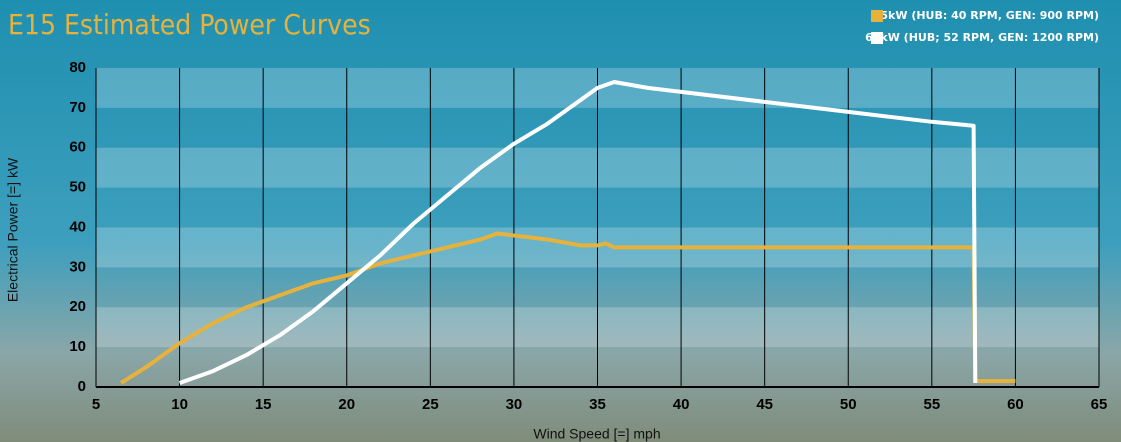  What do you see at coordinates (13, 229) in the screenshot?
I see `y-axis-label: Electrical Power [=] kW` at bounding box center [13, 229].